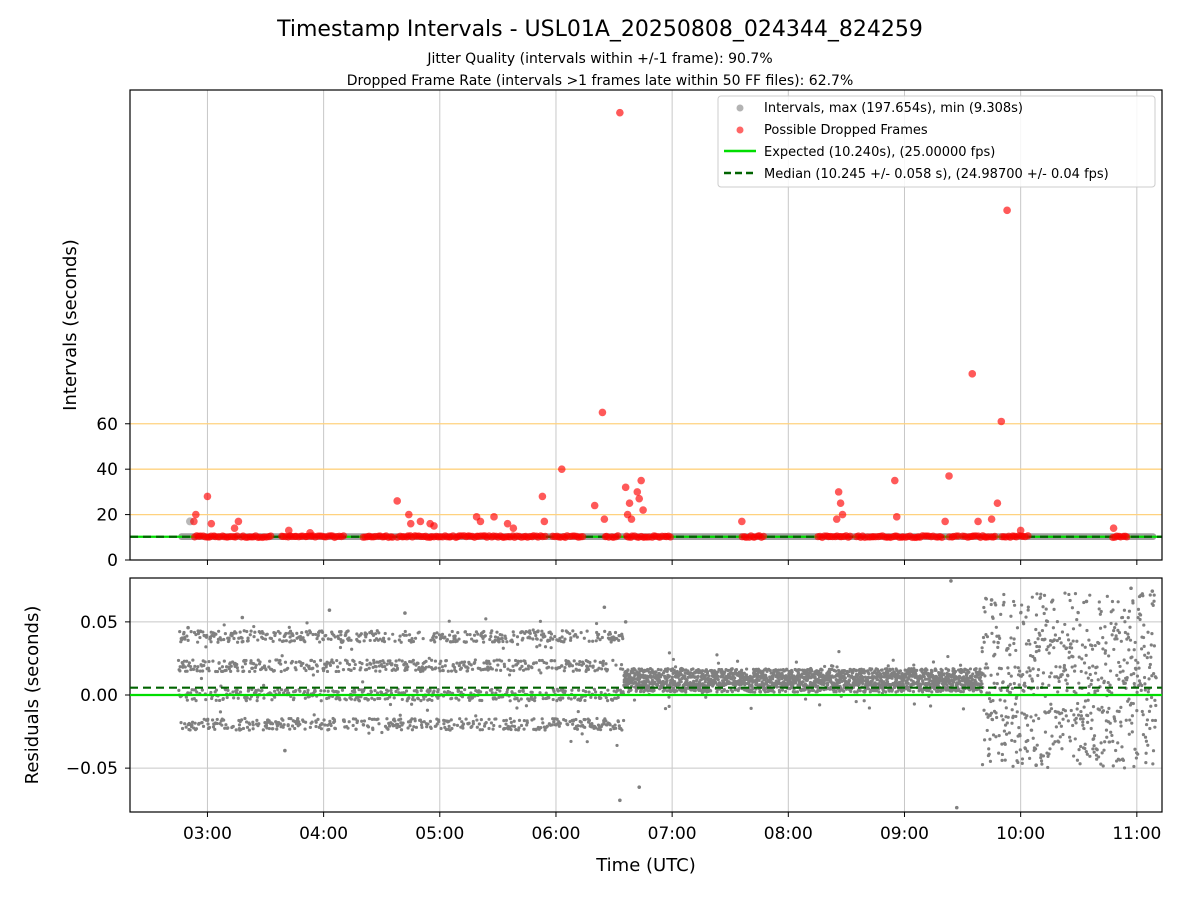  I want to click on residuals-reference-lines, so click(646, 691).